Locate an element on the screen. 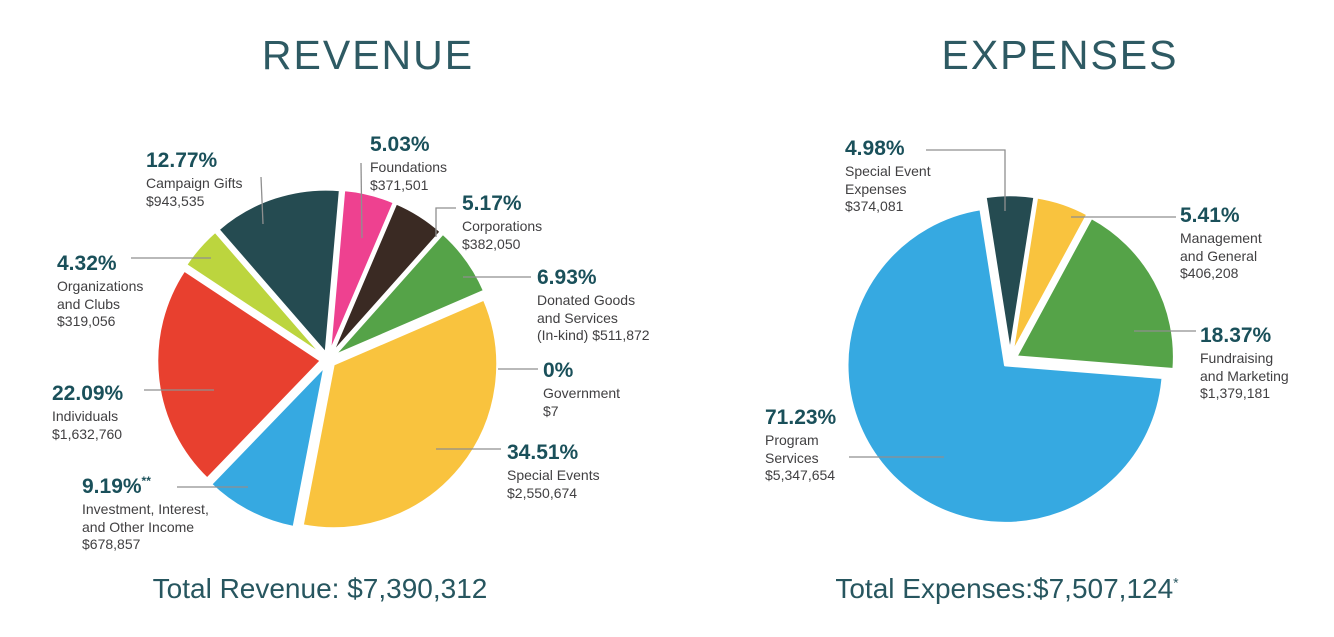 The width and height of the screenshot is (1334, 637). pie-slice-special-event-expenses is located at coordinates (1010, 274).